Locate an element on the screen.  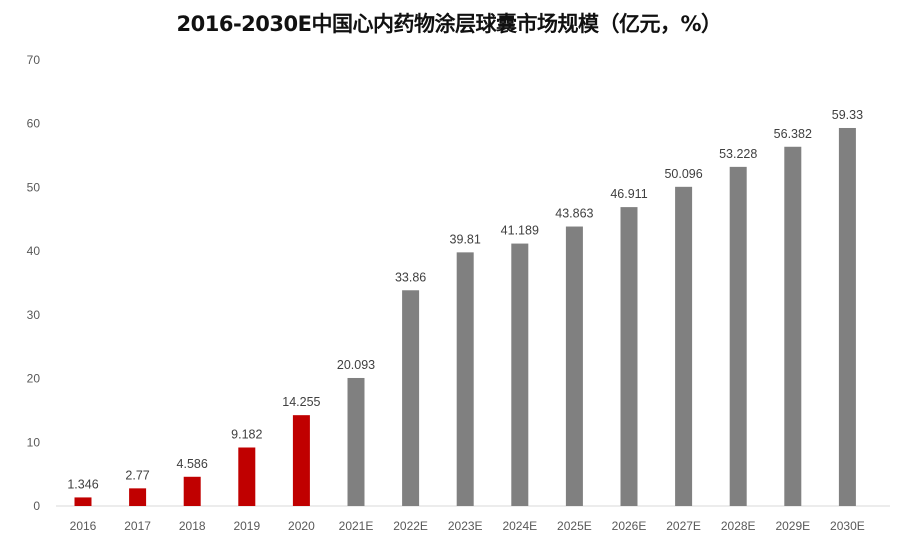
data-label: 33.86 is located at coordinates (410, 277).